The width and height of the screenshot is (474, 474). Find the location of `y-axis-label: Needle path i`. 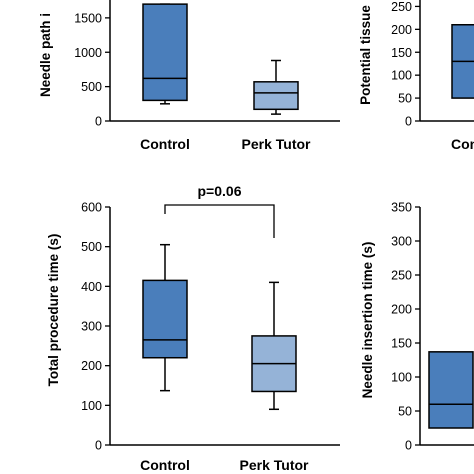

y-axis-label: Needle path i is located at coordinates (45, 55).